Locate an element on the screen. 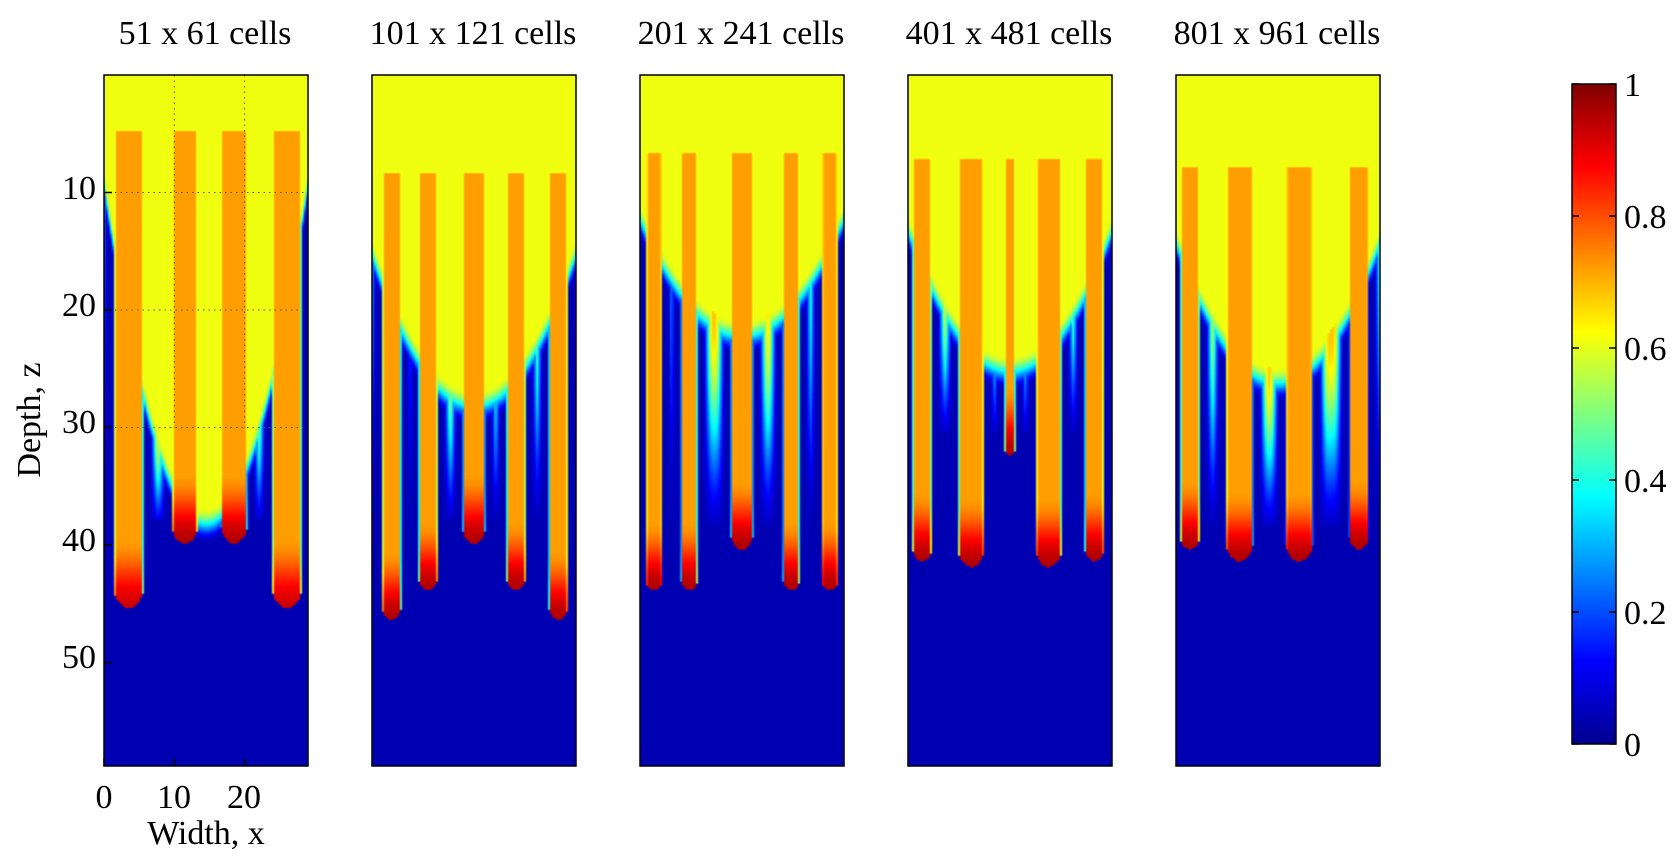  x-axis-label: Width, x is located at coordinates (206, 833).